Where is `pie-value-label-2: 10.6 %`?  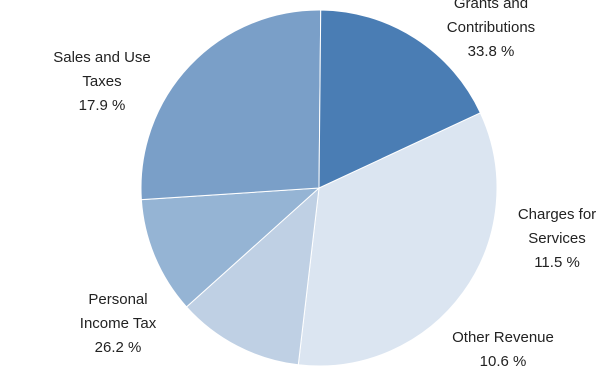
pie-value-label-2: 10.6 % is located at coordinates (503, 361).